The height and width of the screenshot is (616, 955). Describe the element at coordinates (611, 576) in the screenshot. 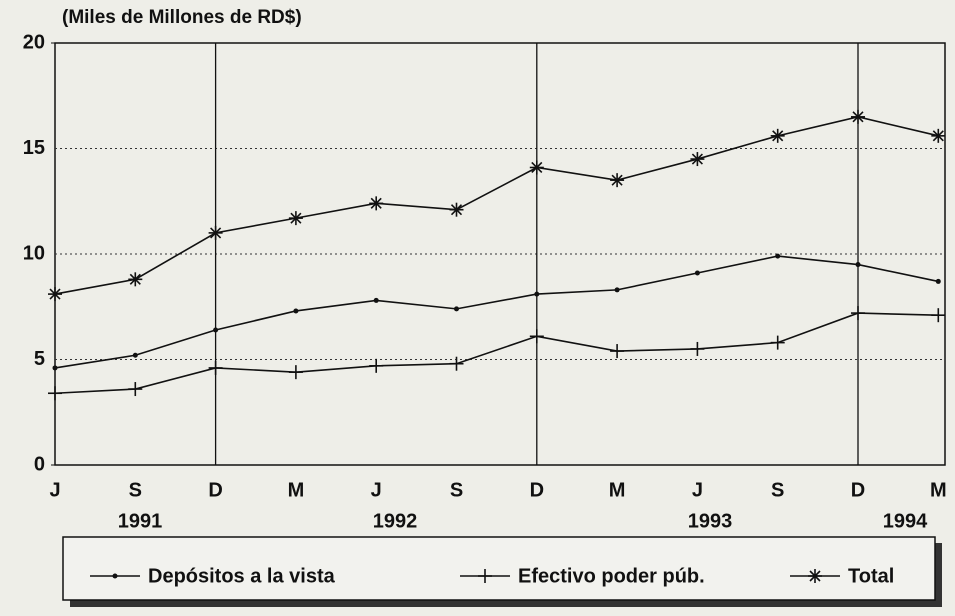

I see `legend-label: Efectivo poder púb.` at that location.